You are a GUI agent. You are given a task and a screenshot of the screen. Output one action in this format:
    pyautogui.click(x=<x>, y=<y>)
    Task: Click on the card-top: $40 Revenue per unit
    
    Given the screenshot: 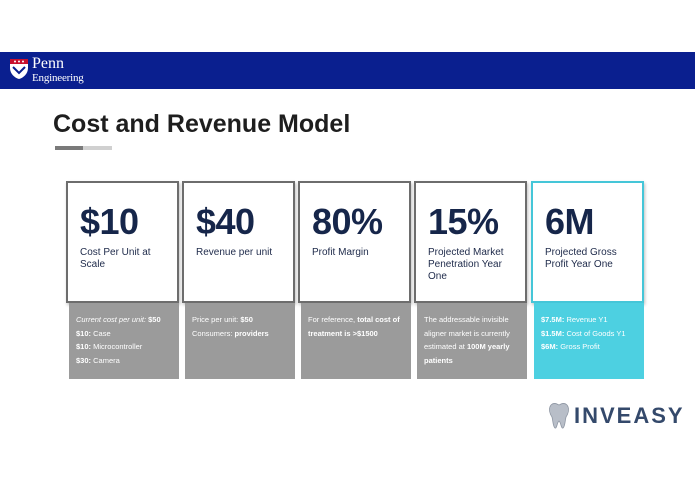 What is the action you would take?
    pyautogui.click(x=238, y=242)
    